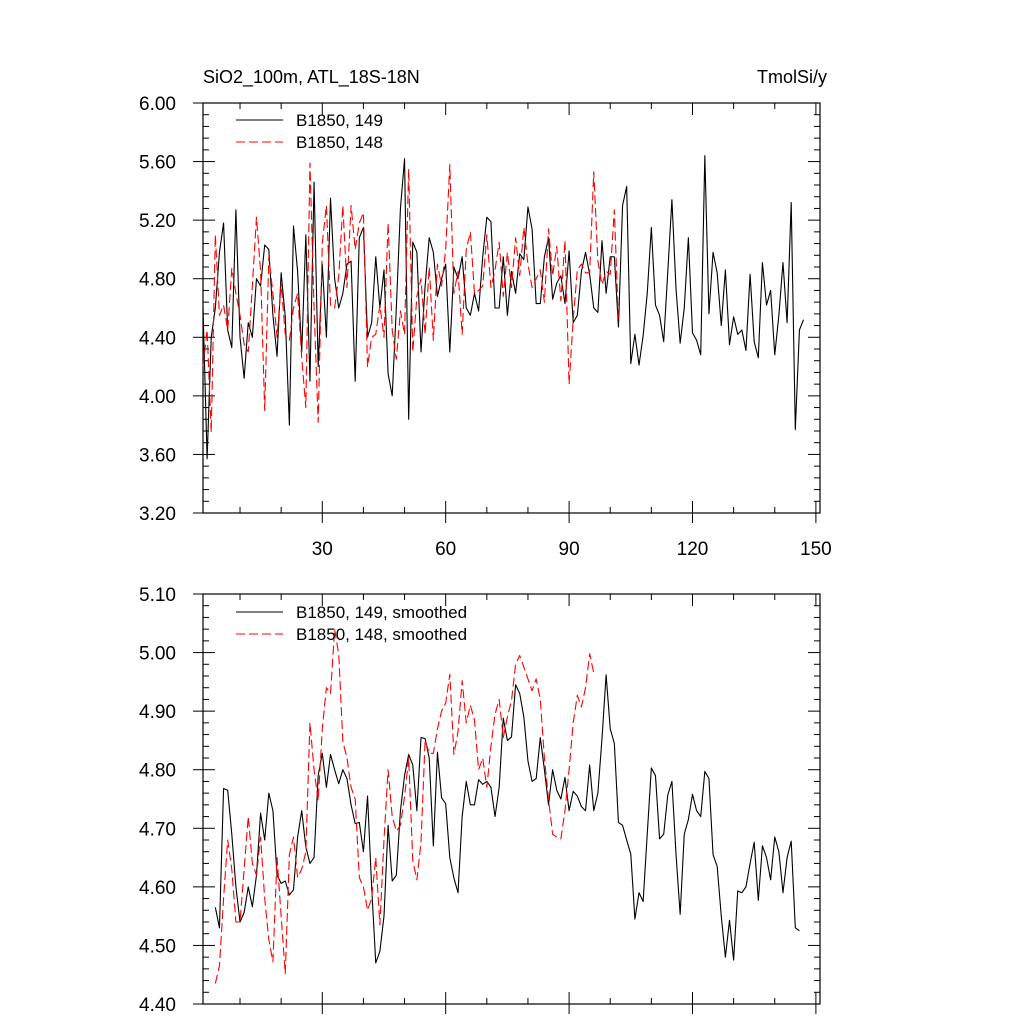  What do you see at coordinates (157, 595) in the screenshot?
I see `bottom-ytick-label: 5.10` at bounding box center [157, 595].